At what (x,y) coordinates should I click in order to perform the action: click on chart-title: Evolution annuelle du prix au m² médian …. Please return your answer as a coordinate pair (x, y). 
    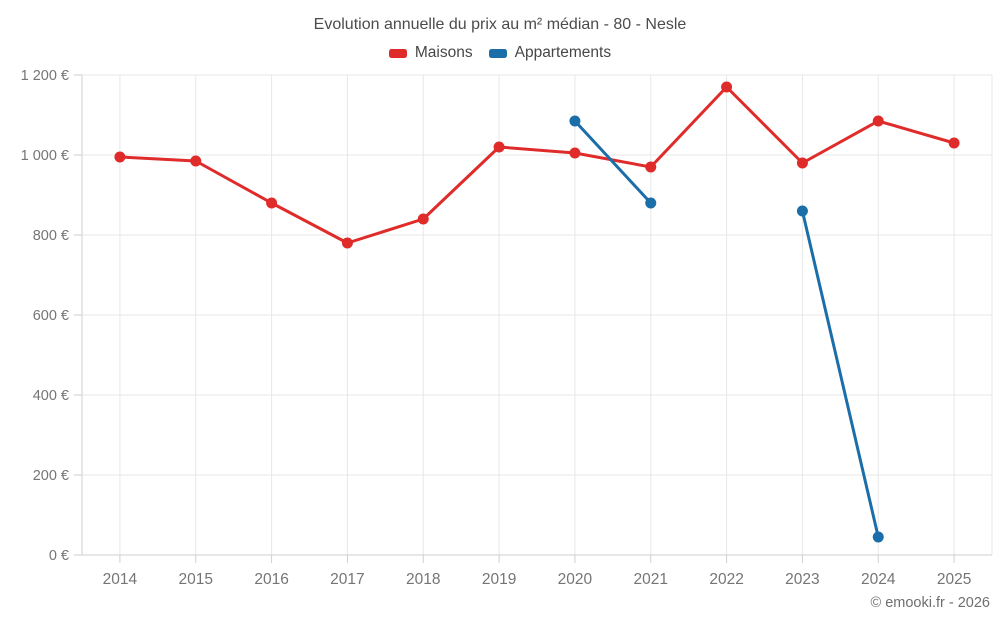
    Looking at the image, I should click on (500, 24).